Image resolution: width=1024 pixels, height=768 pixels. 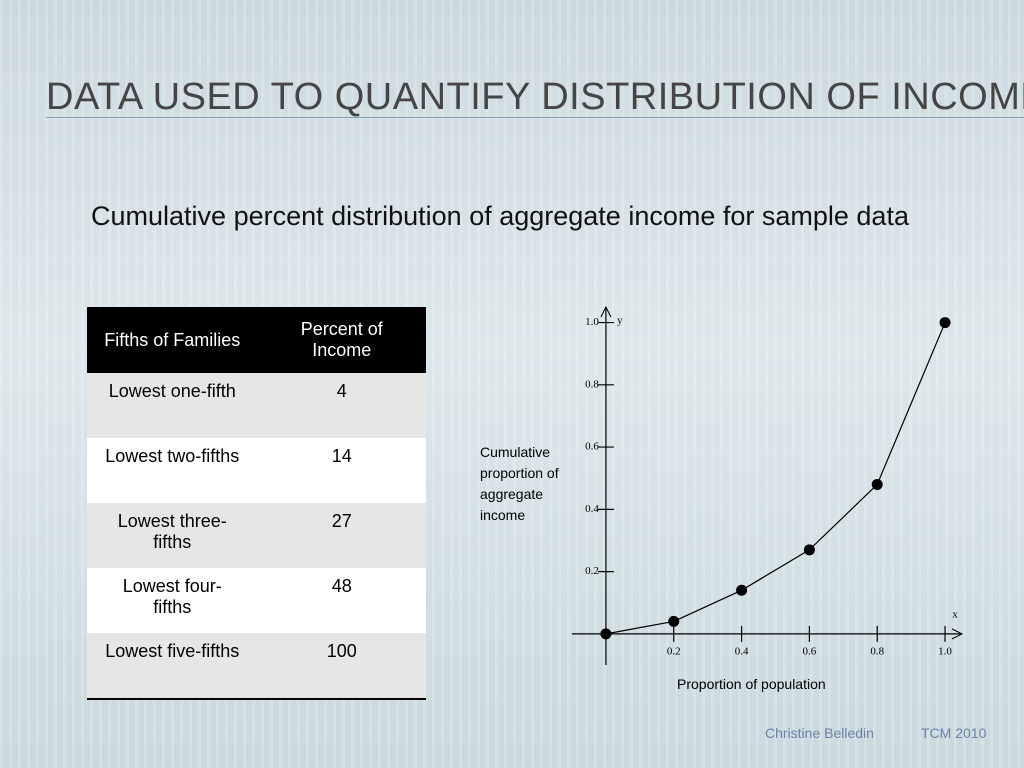 I want to click on title-rule, so click(x=535, y=117).